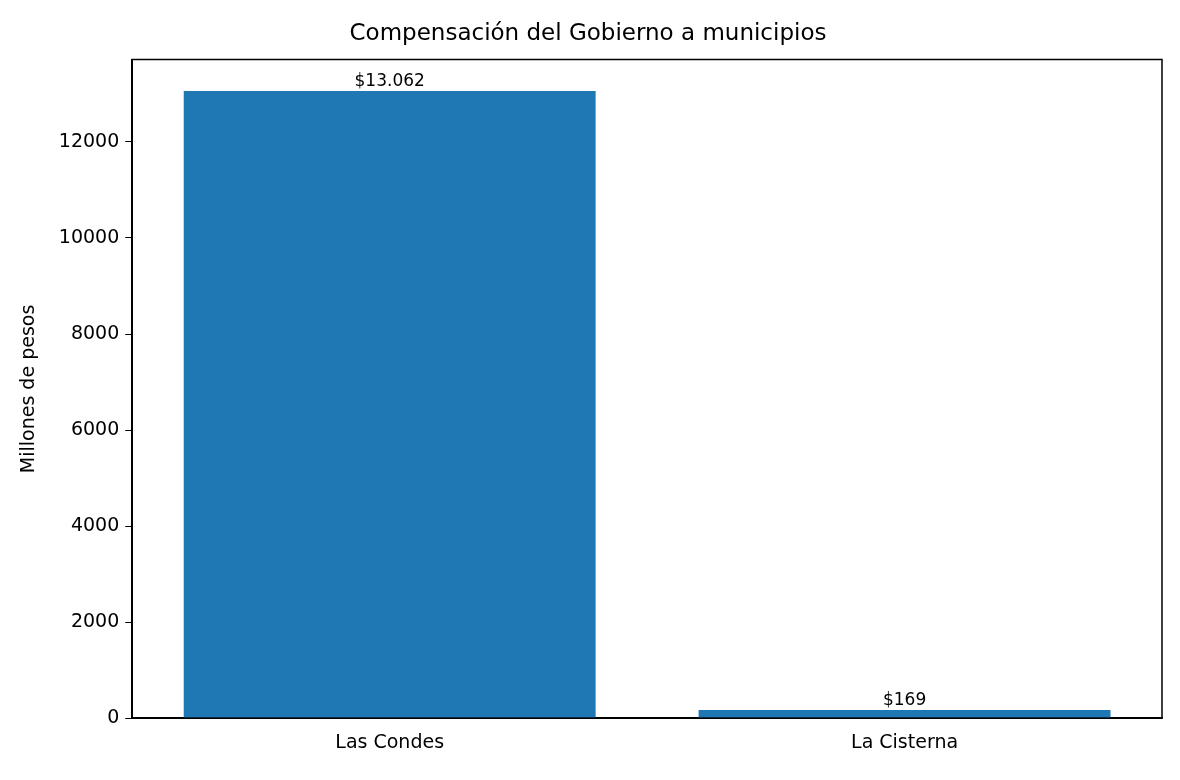 The image size is (1180, 780). What do you see at coordinates (89, 139) in the screenshot?
I see `y-tick-label: 12000` at bounding box center [89, 139].